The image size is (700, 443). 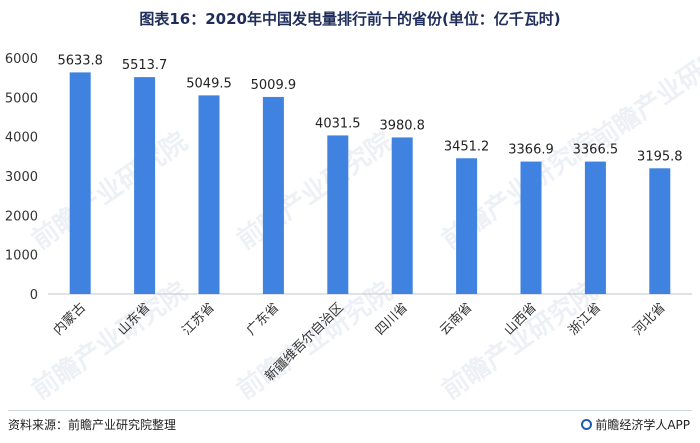 I want to click on y-tick-label: 1000, so click(x=21, y=256).